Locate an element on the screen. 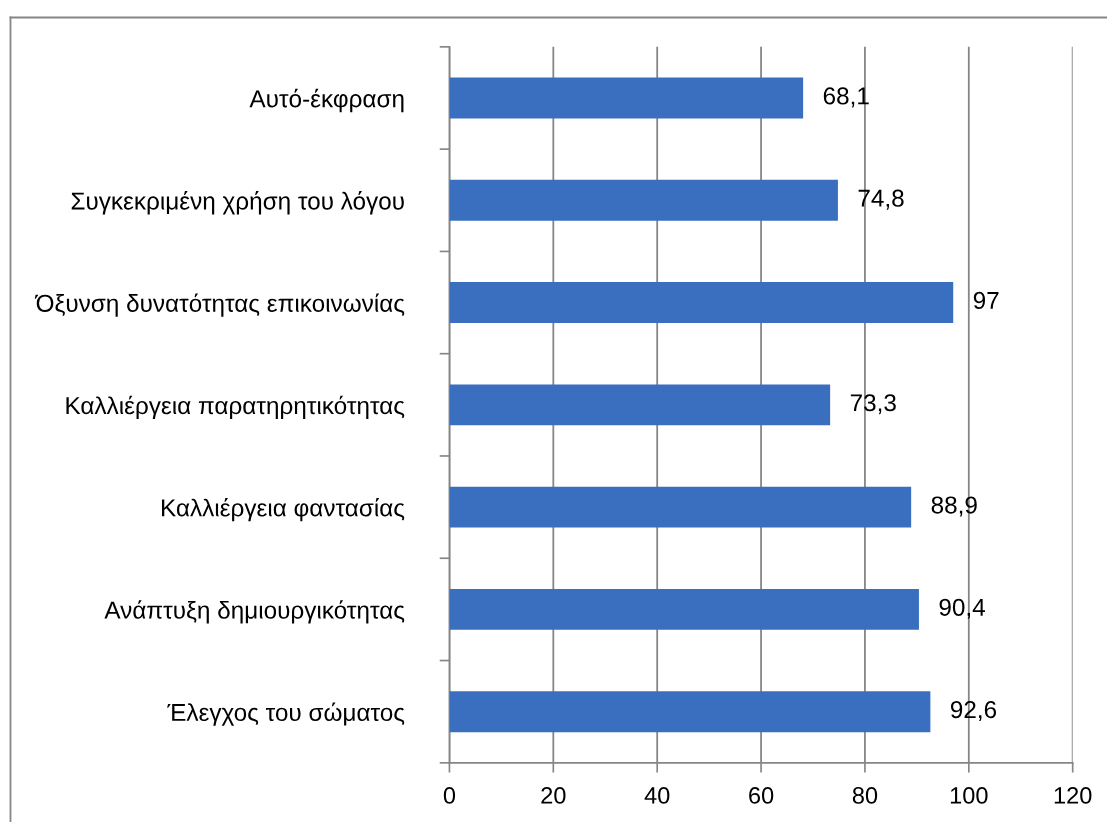 The height and width of the screenshot is (822, 1107). x-tick-label: 40 is located at coordinates (657, 795).